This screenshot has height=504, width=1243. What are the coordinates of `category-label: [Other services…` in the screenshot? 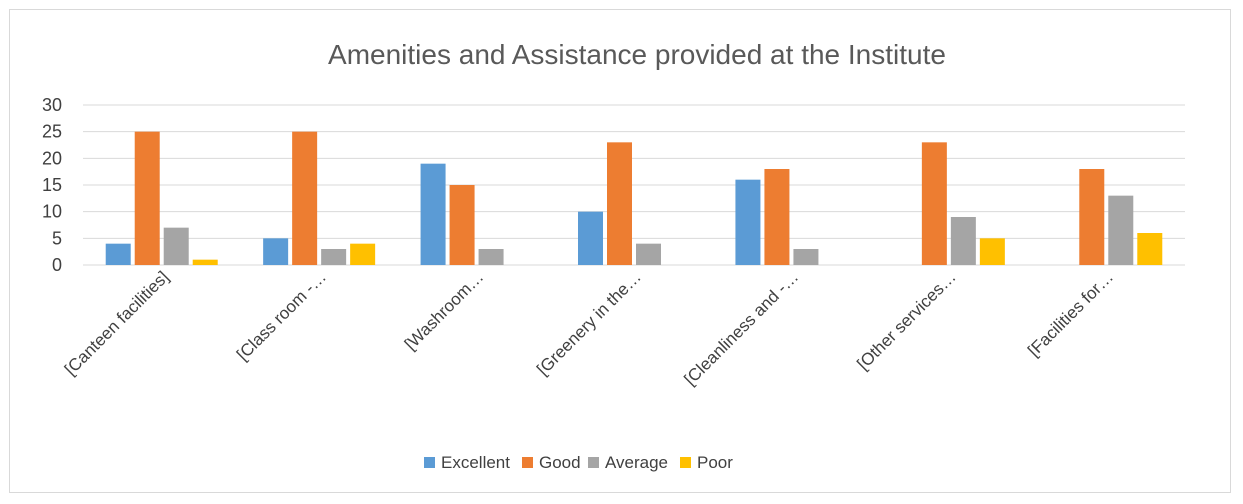 It's located at (906, 320).